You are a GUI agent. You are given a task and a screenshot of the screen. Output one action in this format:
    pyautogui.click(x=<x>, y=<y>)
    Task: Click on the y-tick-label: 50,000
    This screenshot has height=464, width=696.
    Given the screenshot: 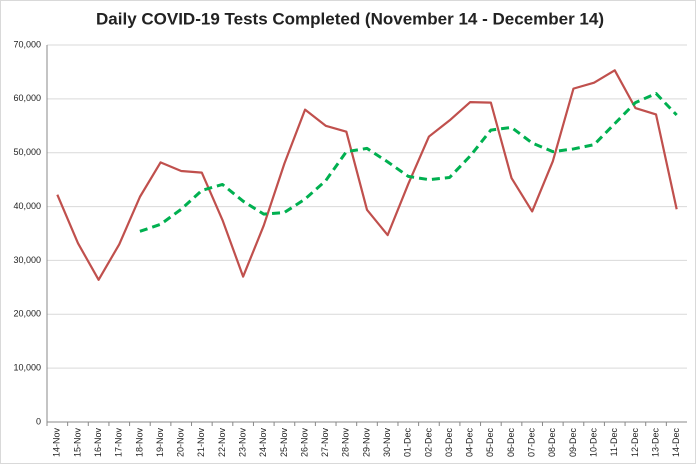 What is the action you would take?
    pyautogui.click(x=27, y=152)
    